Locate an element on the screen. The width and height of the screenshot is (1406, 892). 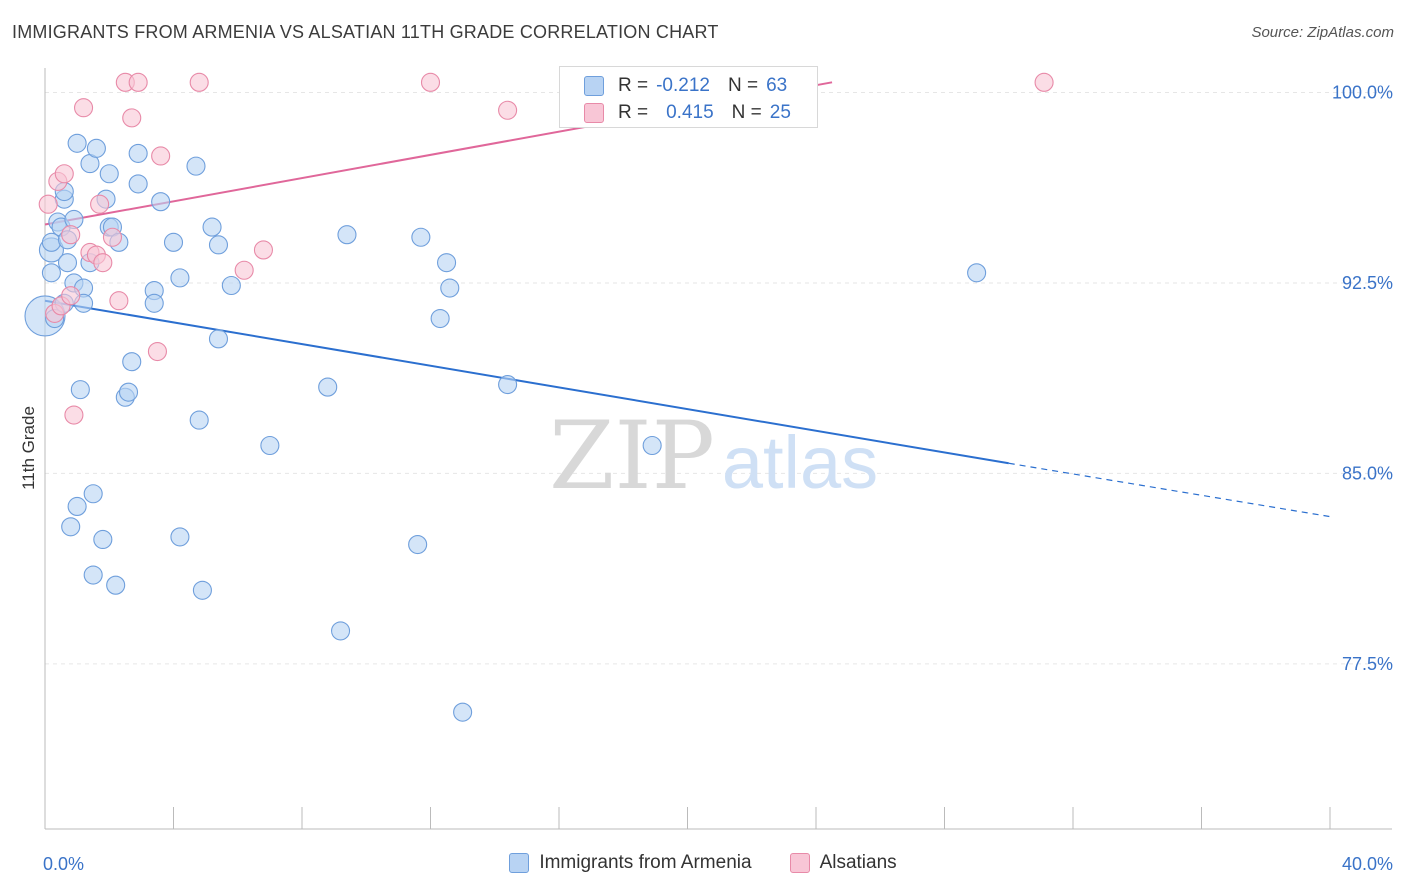
legend-item-armenia: Immigrants from Armenia is located at coordinates (630, 863).